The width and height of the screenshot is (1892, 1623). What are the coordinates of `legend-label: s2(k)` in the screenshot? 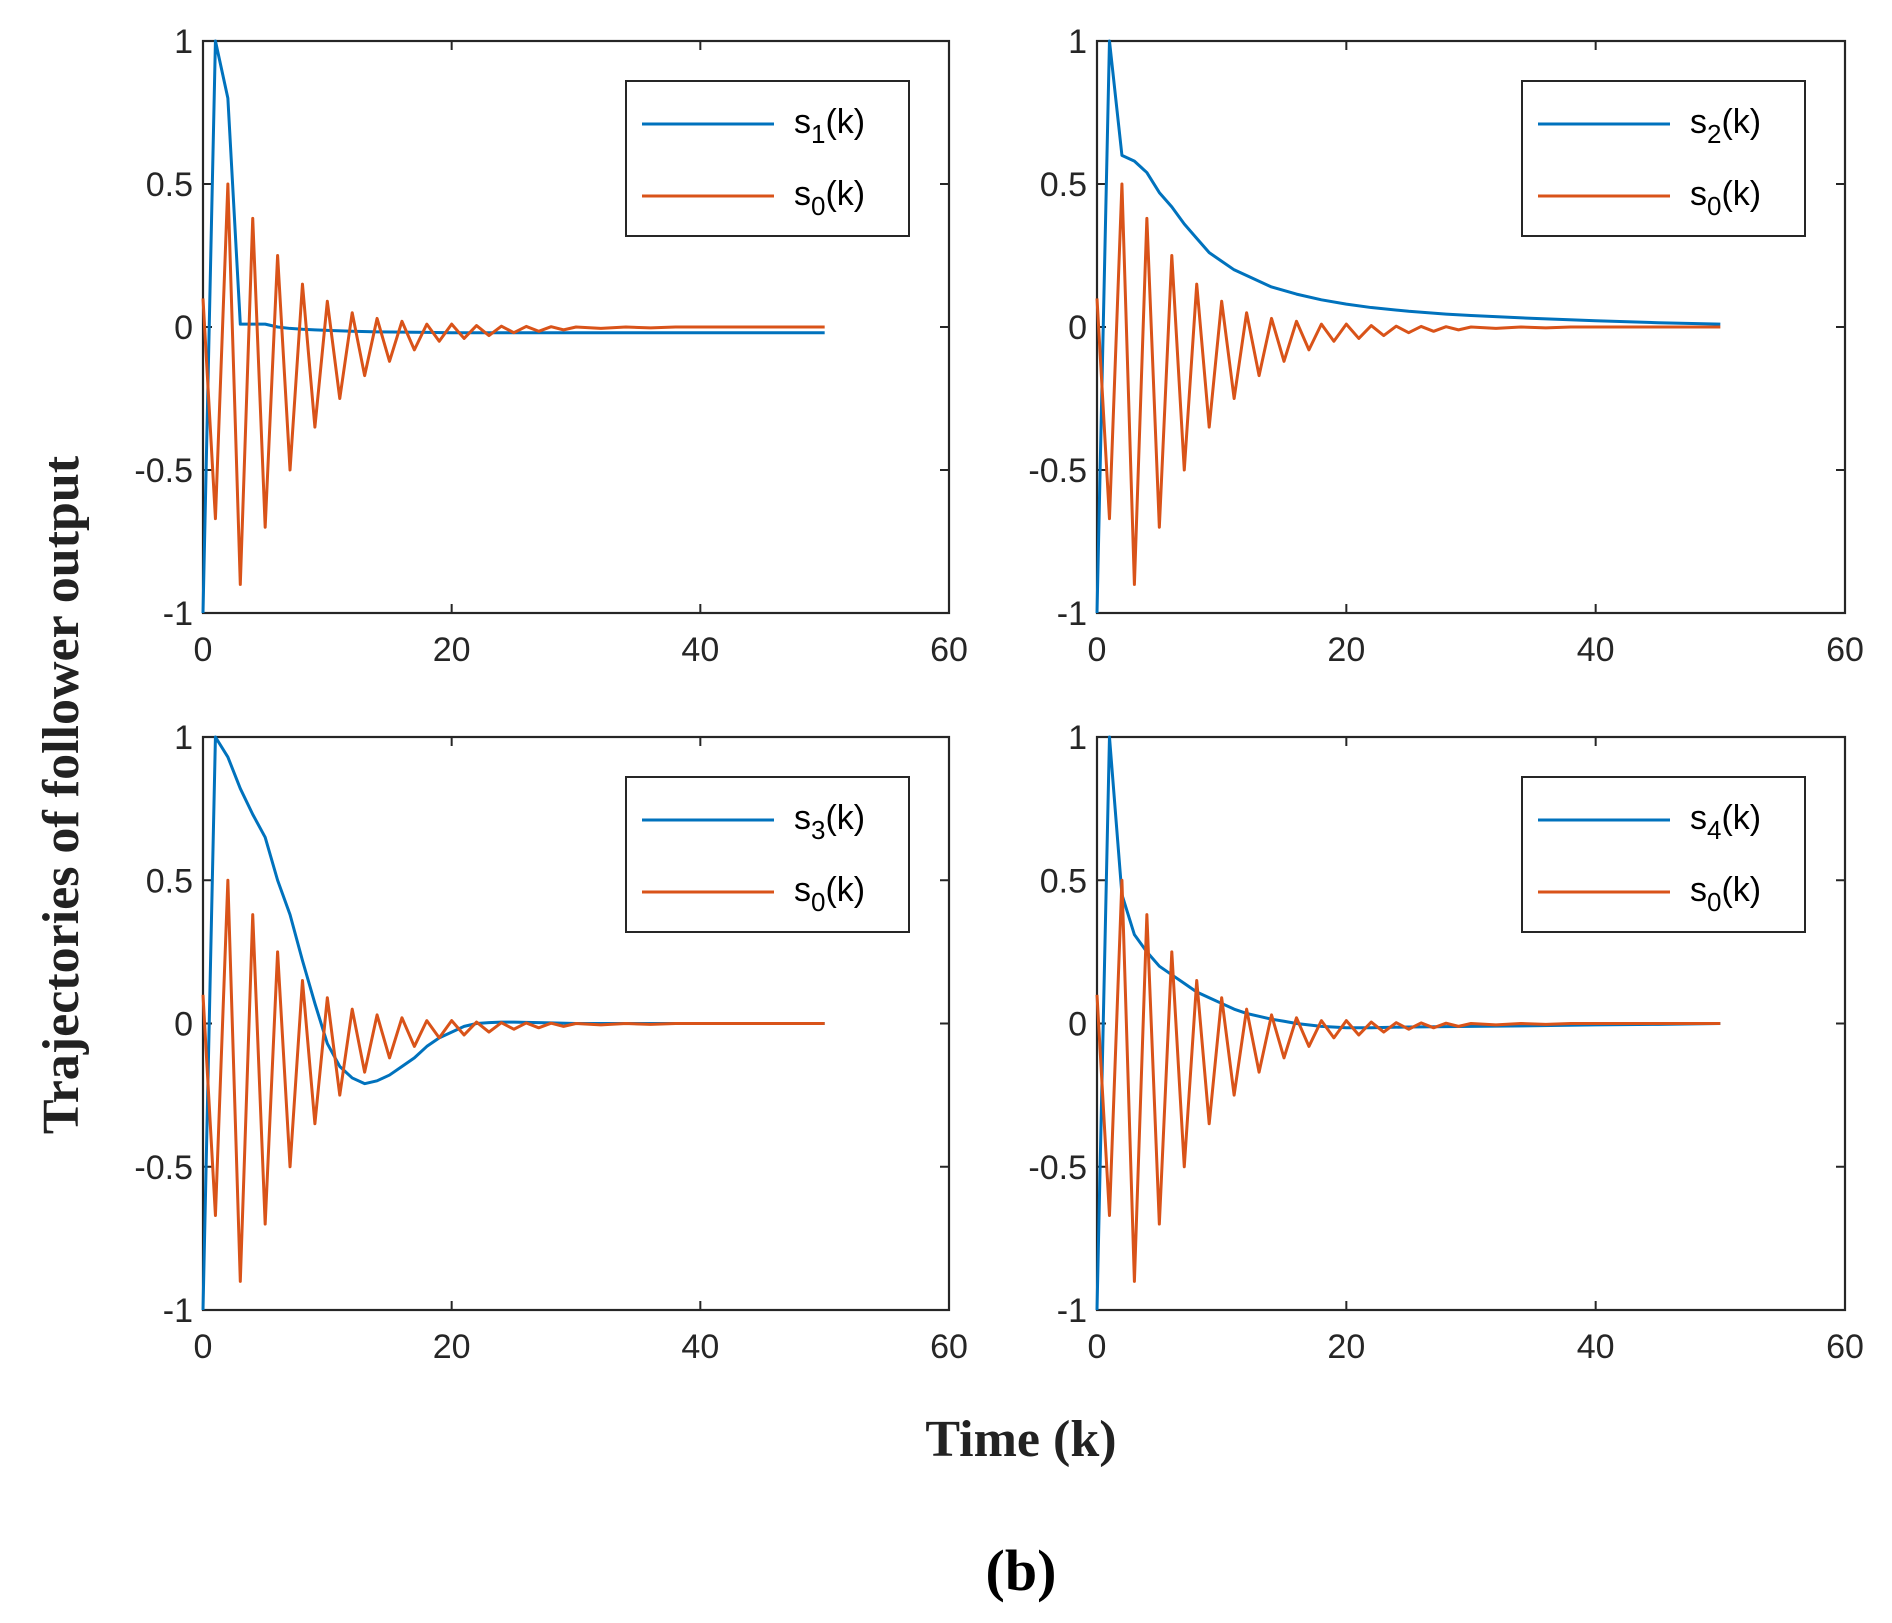 It's located at (1725, 126).